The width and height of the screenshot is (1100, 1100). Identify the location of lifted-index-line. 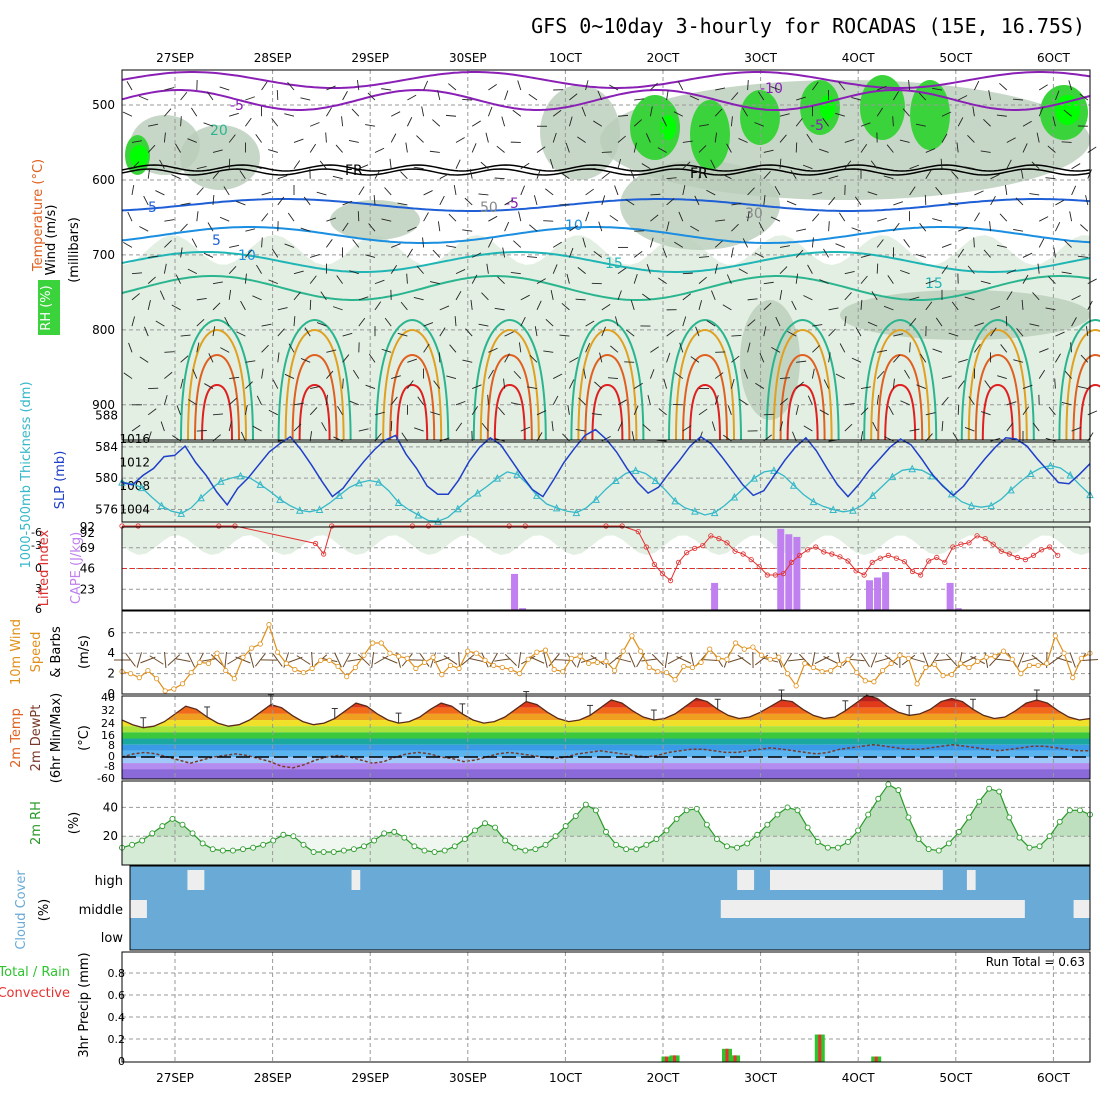
(590, 553).